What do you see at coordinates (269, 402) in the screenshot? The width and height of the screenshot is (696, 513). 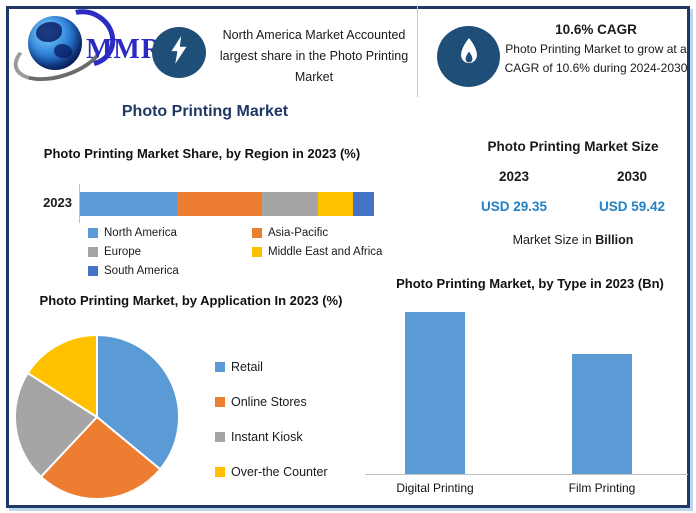 I see `legend-label-online-stores: Online Stores` at bounding box center [269, 402].